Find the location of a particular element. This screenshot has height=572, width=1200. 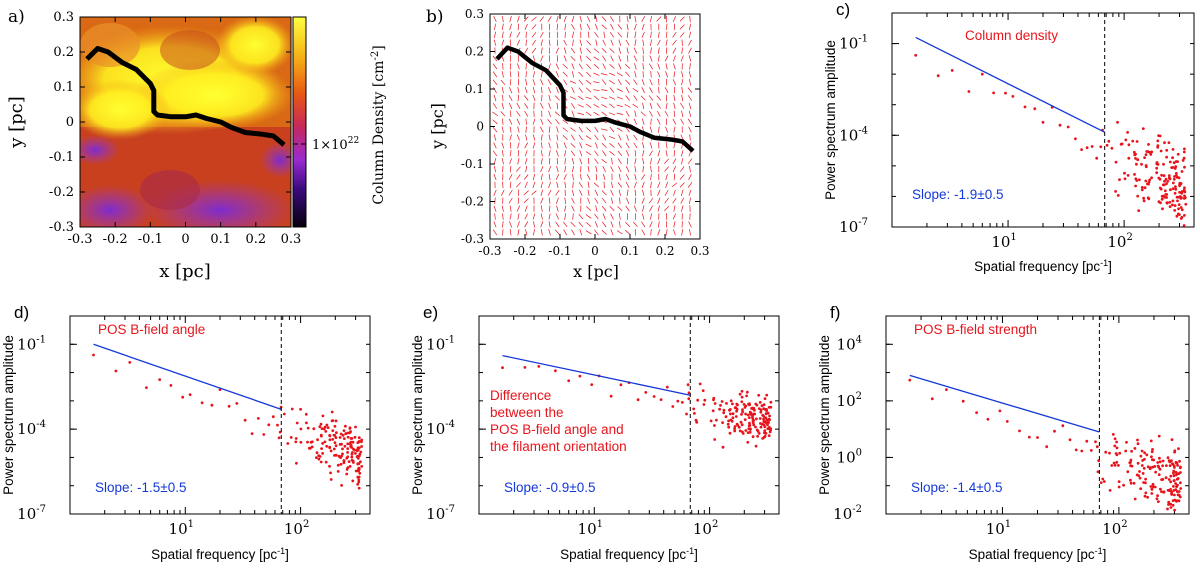

y-axis-label: Power spectrum amplitude is located at coordinates (824, 415).